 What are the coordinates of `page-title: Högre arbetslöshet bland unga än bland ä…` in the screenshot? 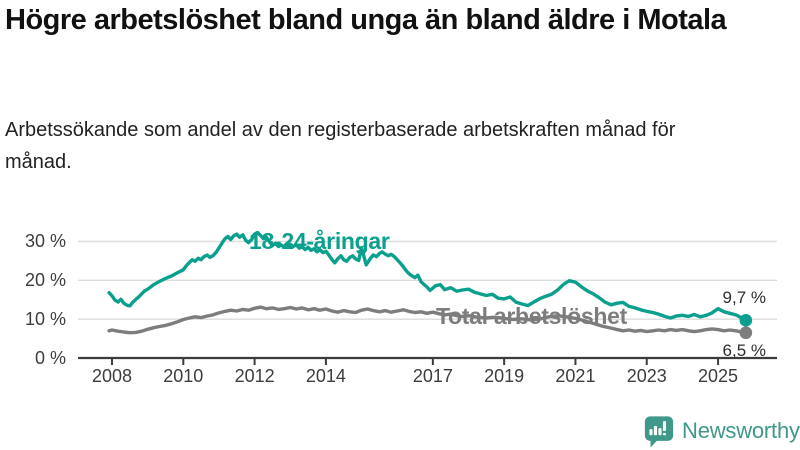 It's located at (366, 20).